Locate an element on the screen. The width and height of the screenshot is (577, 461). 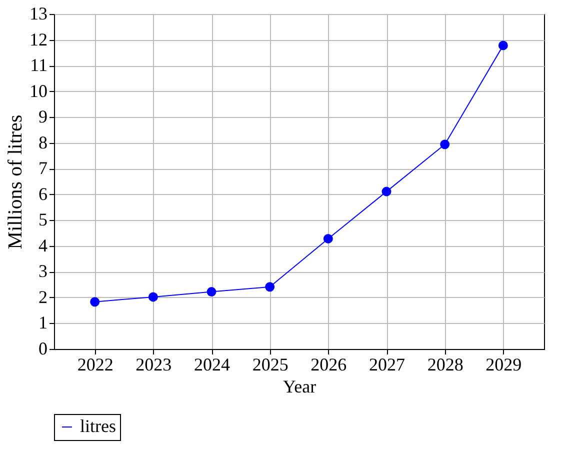
y-tick-label: 12 is located at coordinates (39, 39).